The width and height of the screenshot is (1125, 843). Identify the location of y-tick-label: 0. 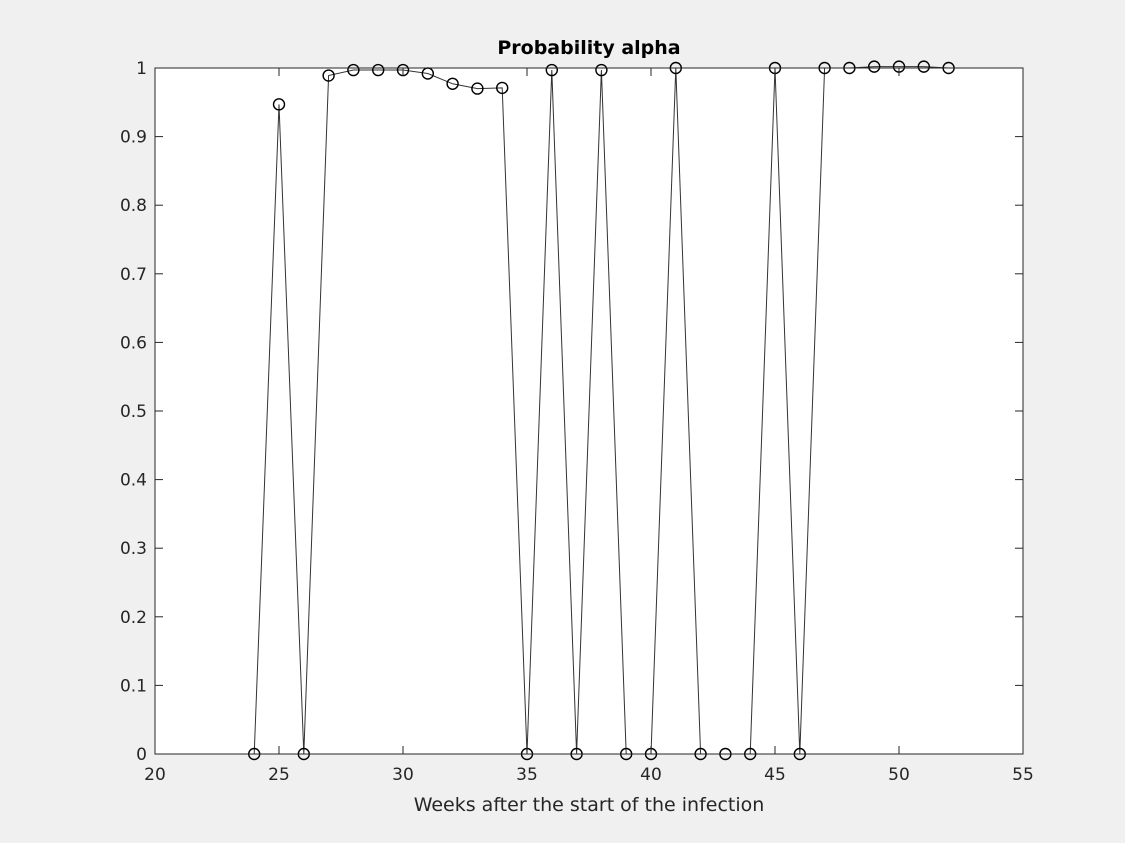
(141, 755).